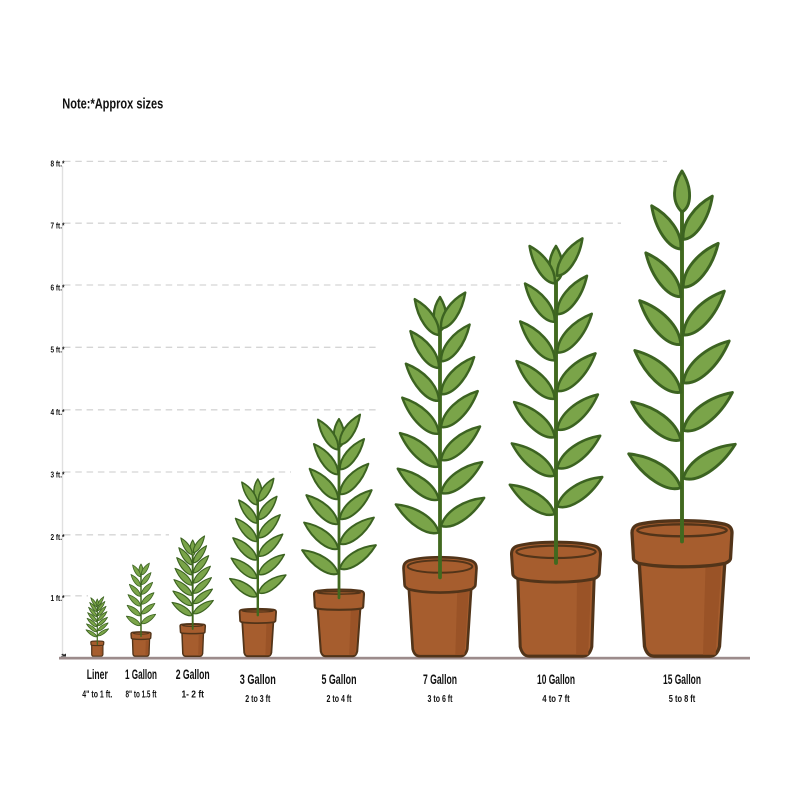 The height and width of the screenshot is (800, 800). What do you see at coordinates (682, 679) in the screenshot?
I see `svg-text: 15 Gallon` at bounding box center [682, 679].